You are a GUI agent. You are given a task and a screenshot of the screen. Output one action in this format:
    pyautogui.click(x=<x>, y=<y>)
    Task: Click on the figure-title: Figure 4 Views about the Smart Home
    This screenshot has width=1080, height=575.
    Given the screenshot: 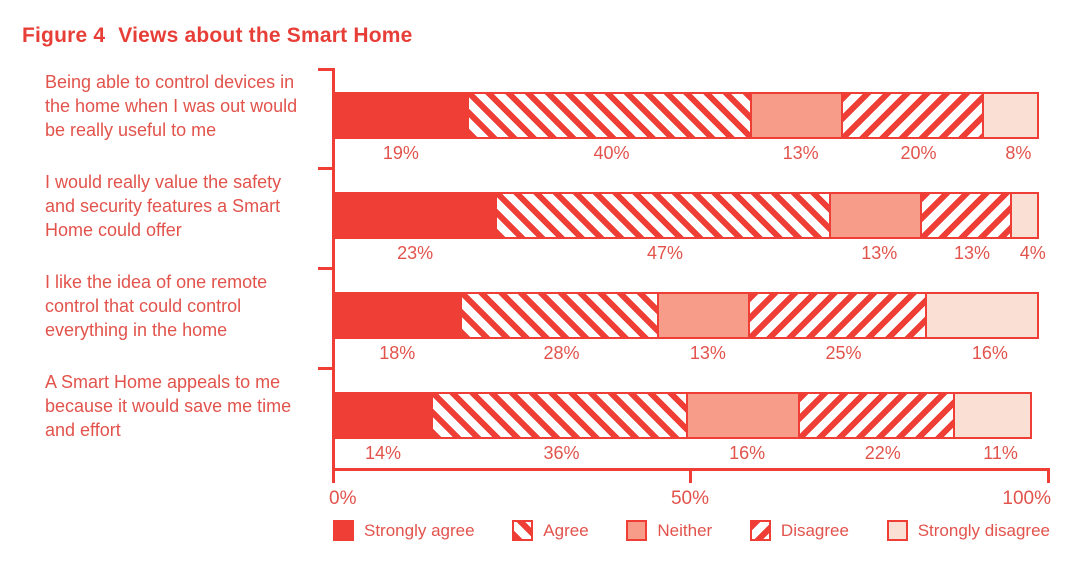 What is the action you would take?
    pyautogui.click(x=217, y=36)
    